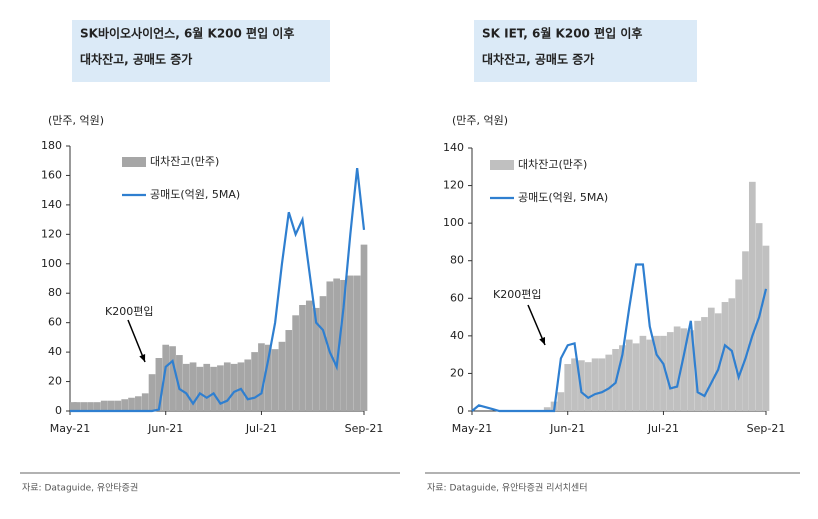 This screenshot has height=519, width=818. I want to click on y-tick-label: 20, so click(457, 372).